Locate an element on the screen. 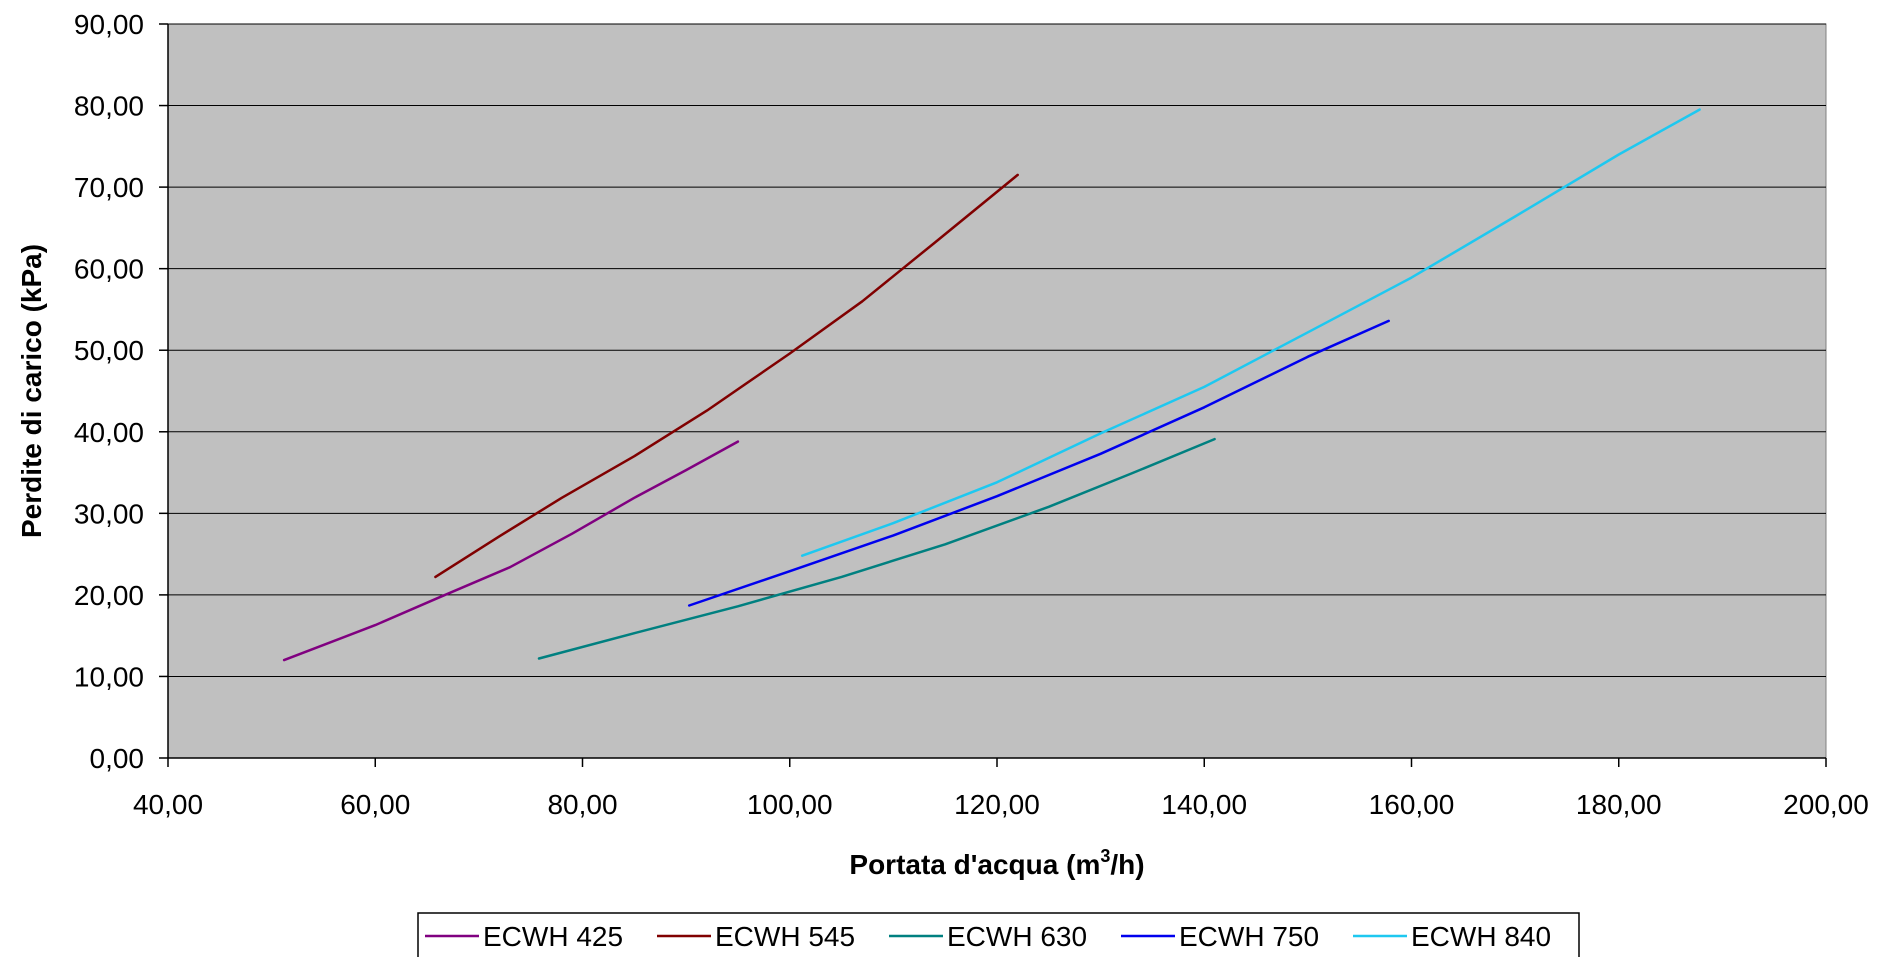 This screenshot has height=962, width=1883. legend-label: ECWH 630 is located at coordinates (1017, 936).